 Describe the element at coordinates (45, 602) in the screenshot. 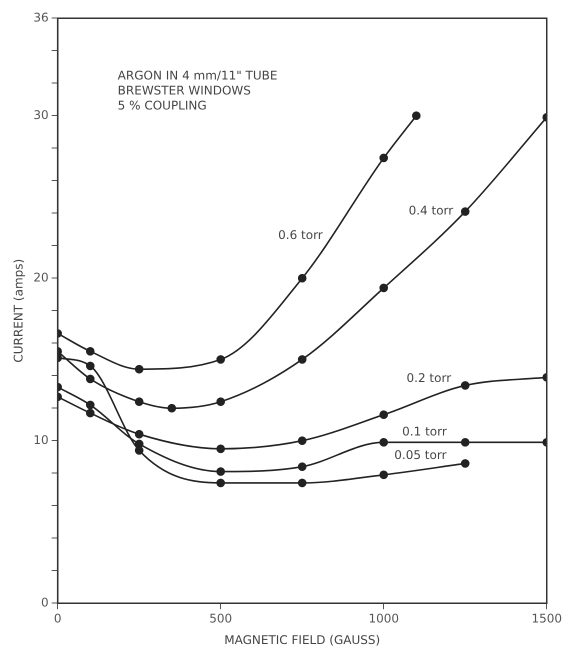

I see `y-tick-label: 0` at that location.